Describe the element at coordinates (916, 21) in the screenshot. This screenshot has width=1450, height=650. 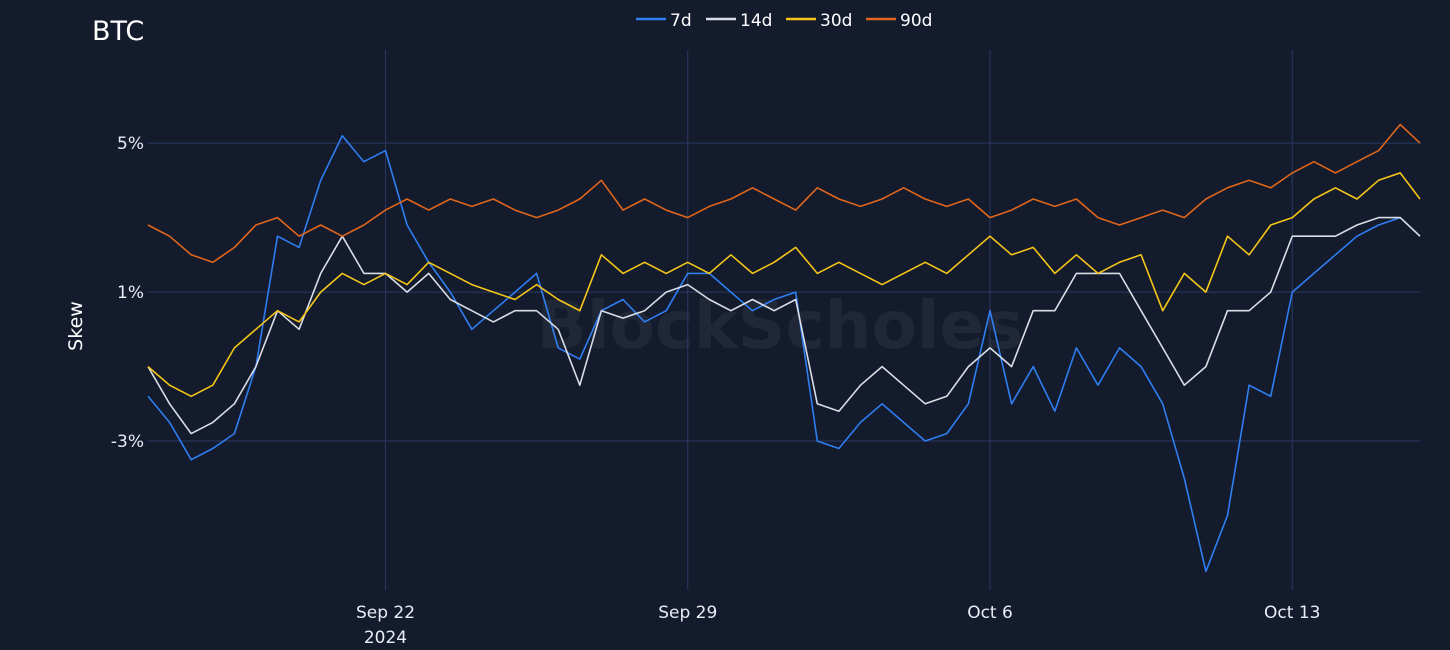
I see `legend-label-90d: 90d` at that location.